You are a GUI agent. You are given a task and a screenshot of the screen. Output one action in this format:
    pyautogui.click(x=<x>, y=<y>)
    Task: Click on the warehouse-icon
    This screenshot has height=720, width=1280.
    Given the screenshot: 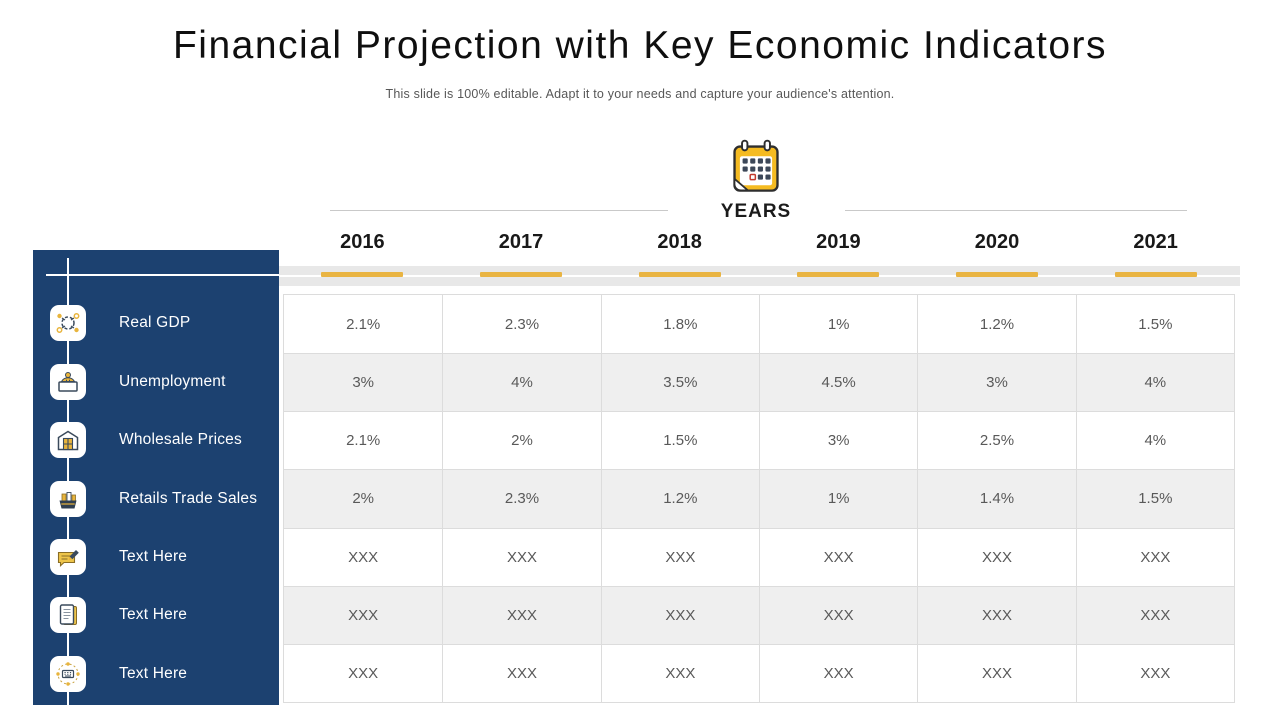 What is the action you would take?
    pyautogui.click(x=68, y=440)
    